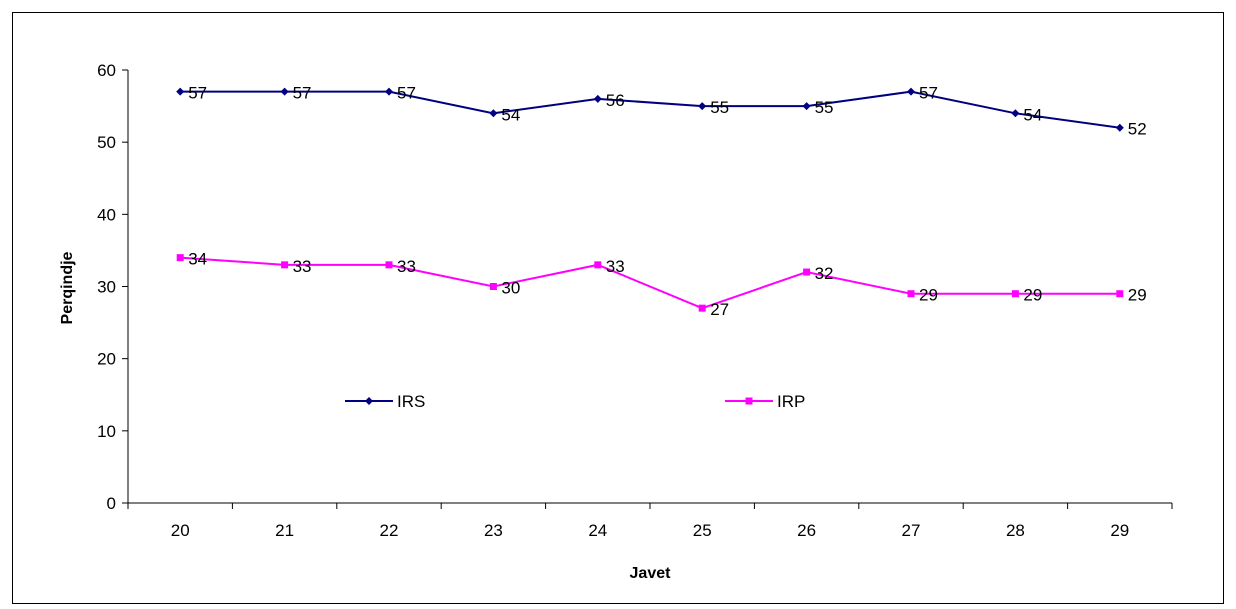  What do you see at coordinates (806, 530) in the screenshot?
I see `x-tick-label: 26` at bounding box center [806, 530].